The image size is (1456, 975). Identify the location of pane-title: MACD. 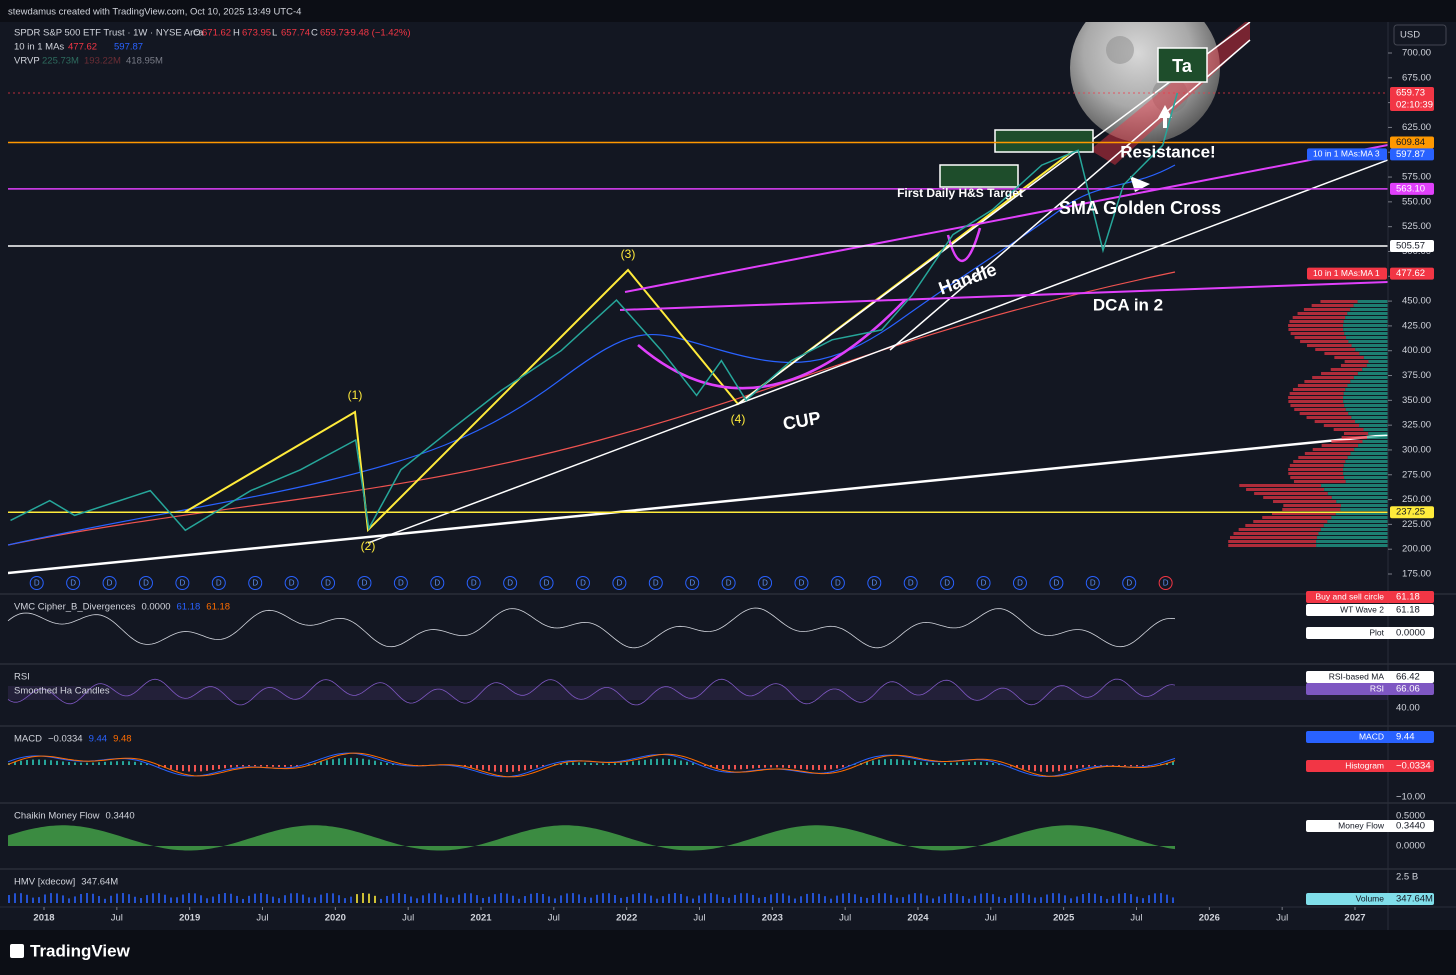
(28, 739).